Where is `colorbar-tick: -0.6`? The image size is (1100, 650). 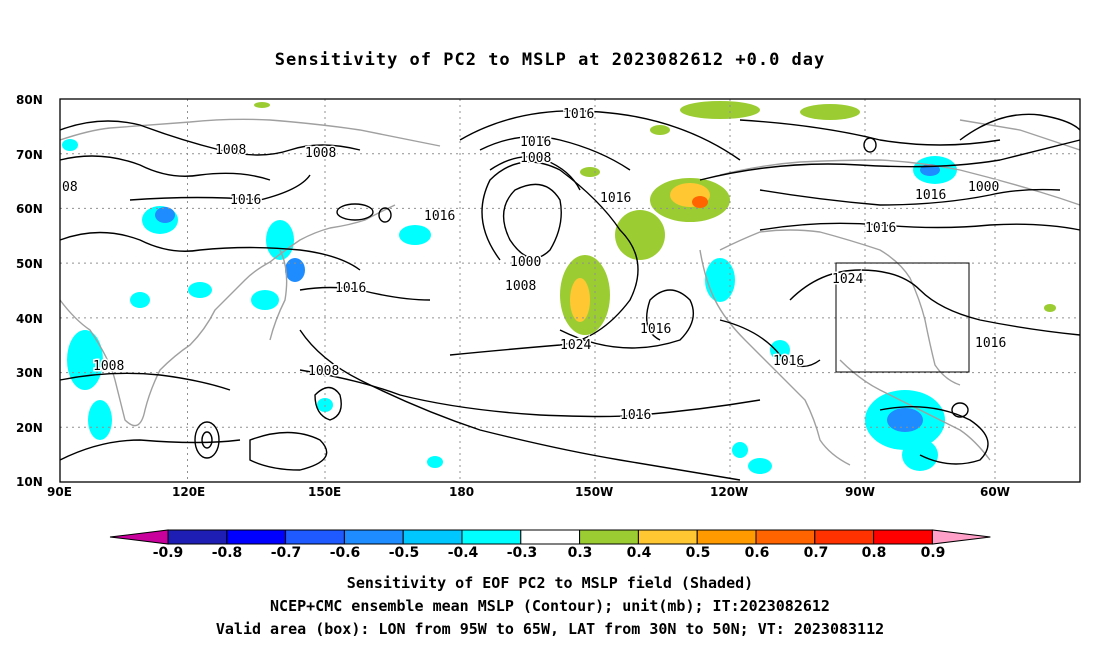
colorbar-tick: -0.6 is located at coordinates (345, 553).